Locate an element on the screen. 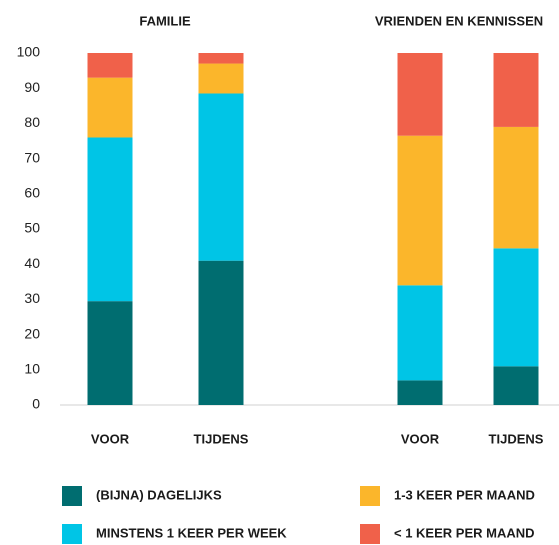 The image size is (559, 545). legend-label: MINSTENS 1 KEER PER WEEK is located at coordinates (191, 532).